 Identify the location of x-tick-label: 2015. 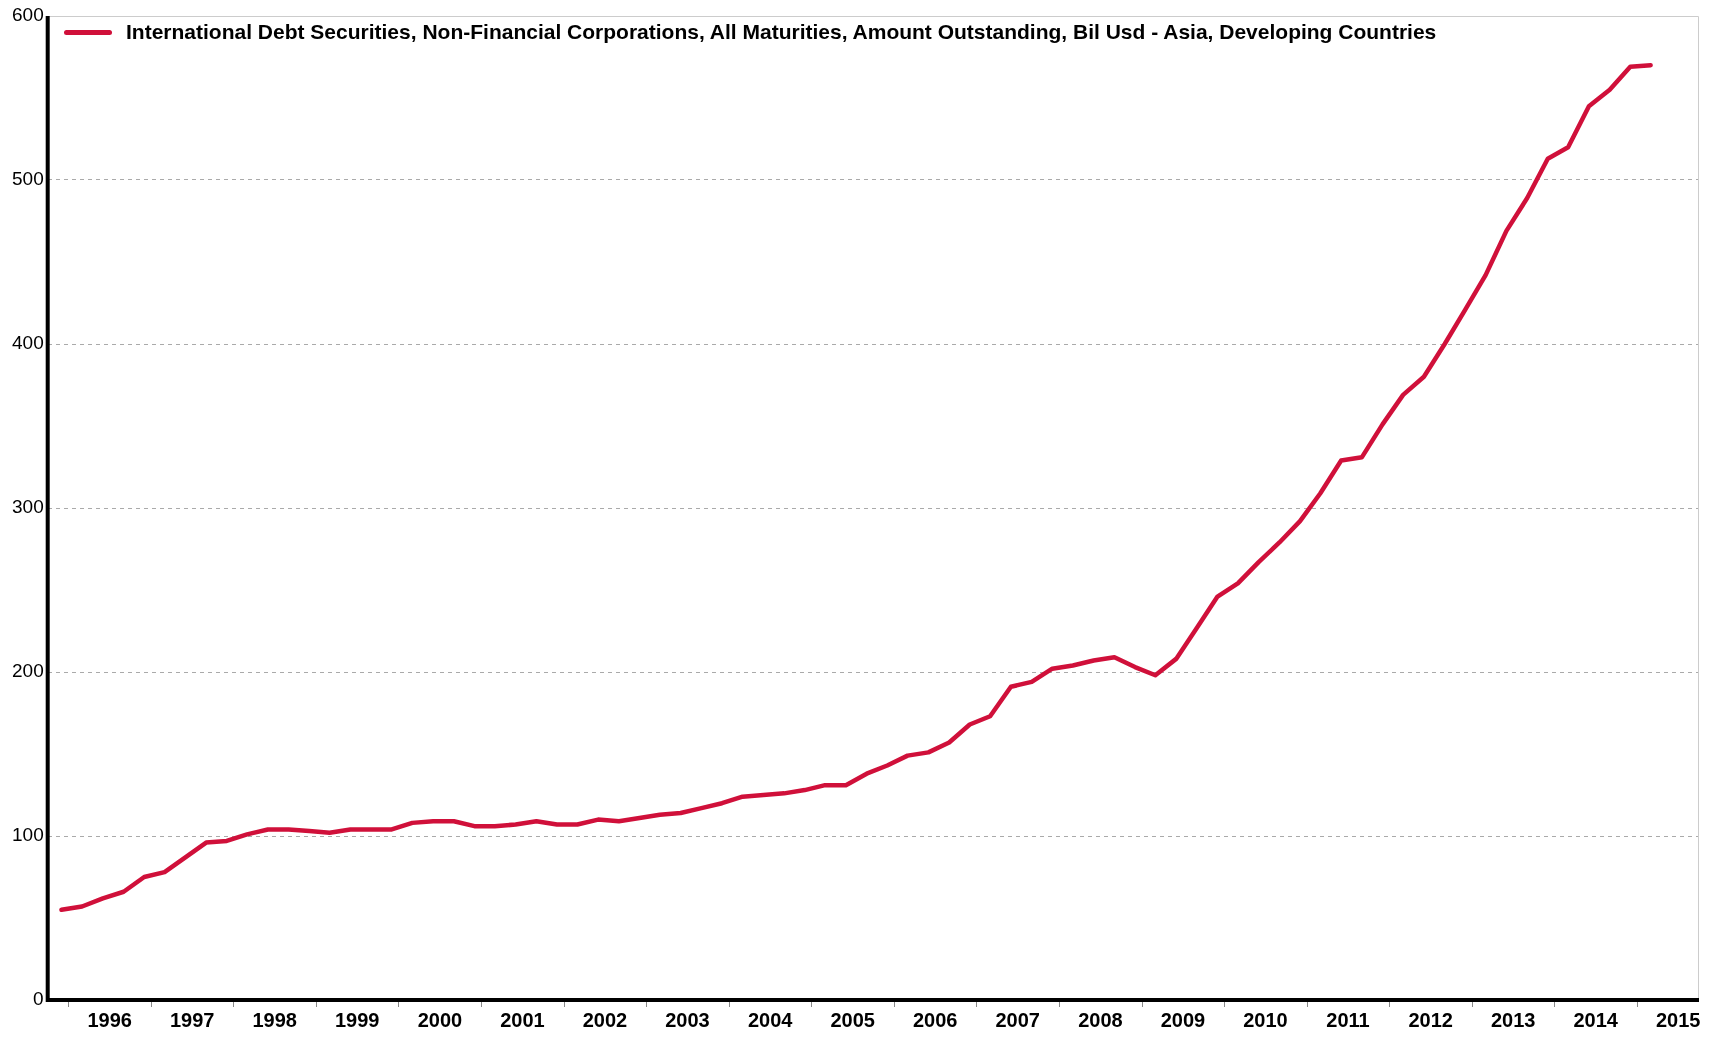
(1678, 1019).